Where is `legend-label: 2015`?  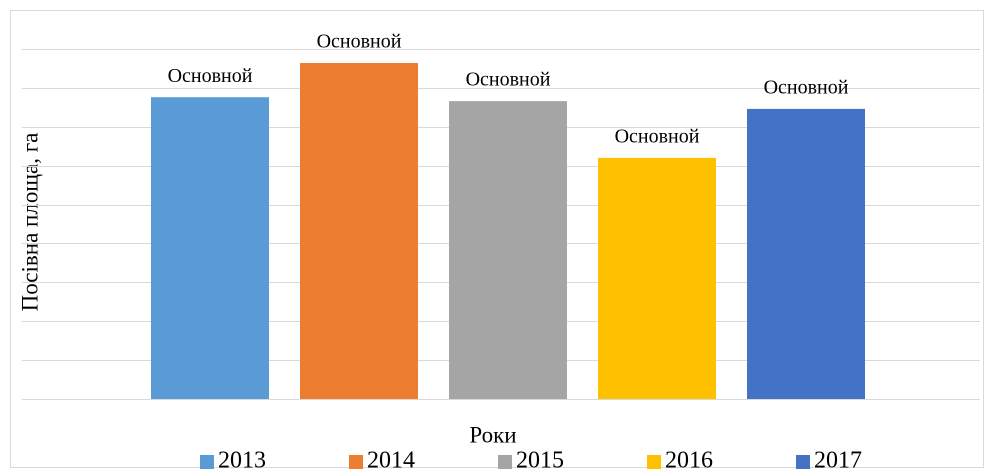 legend-label: 2015 is located at coordinates (540, 460).